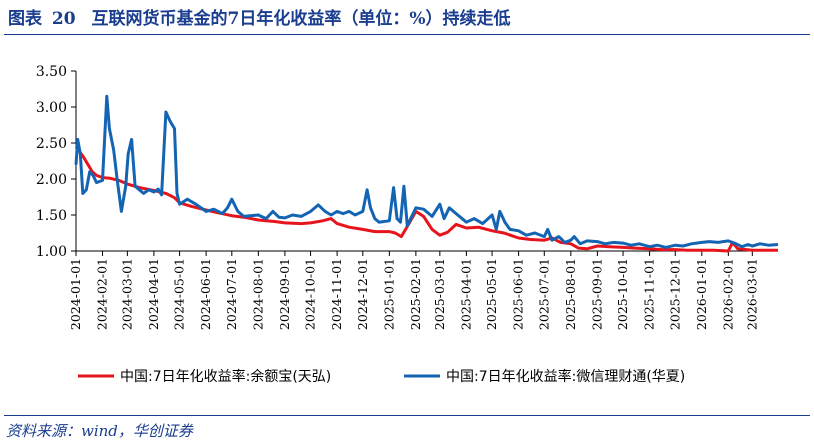 This screenshot has width=814, height=446. What do you see at coordinates (179, 294) in the screenshot?
I see `x-tick-label: 2024-05-01` at bounding box center [179, 294].